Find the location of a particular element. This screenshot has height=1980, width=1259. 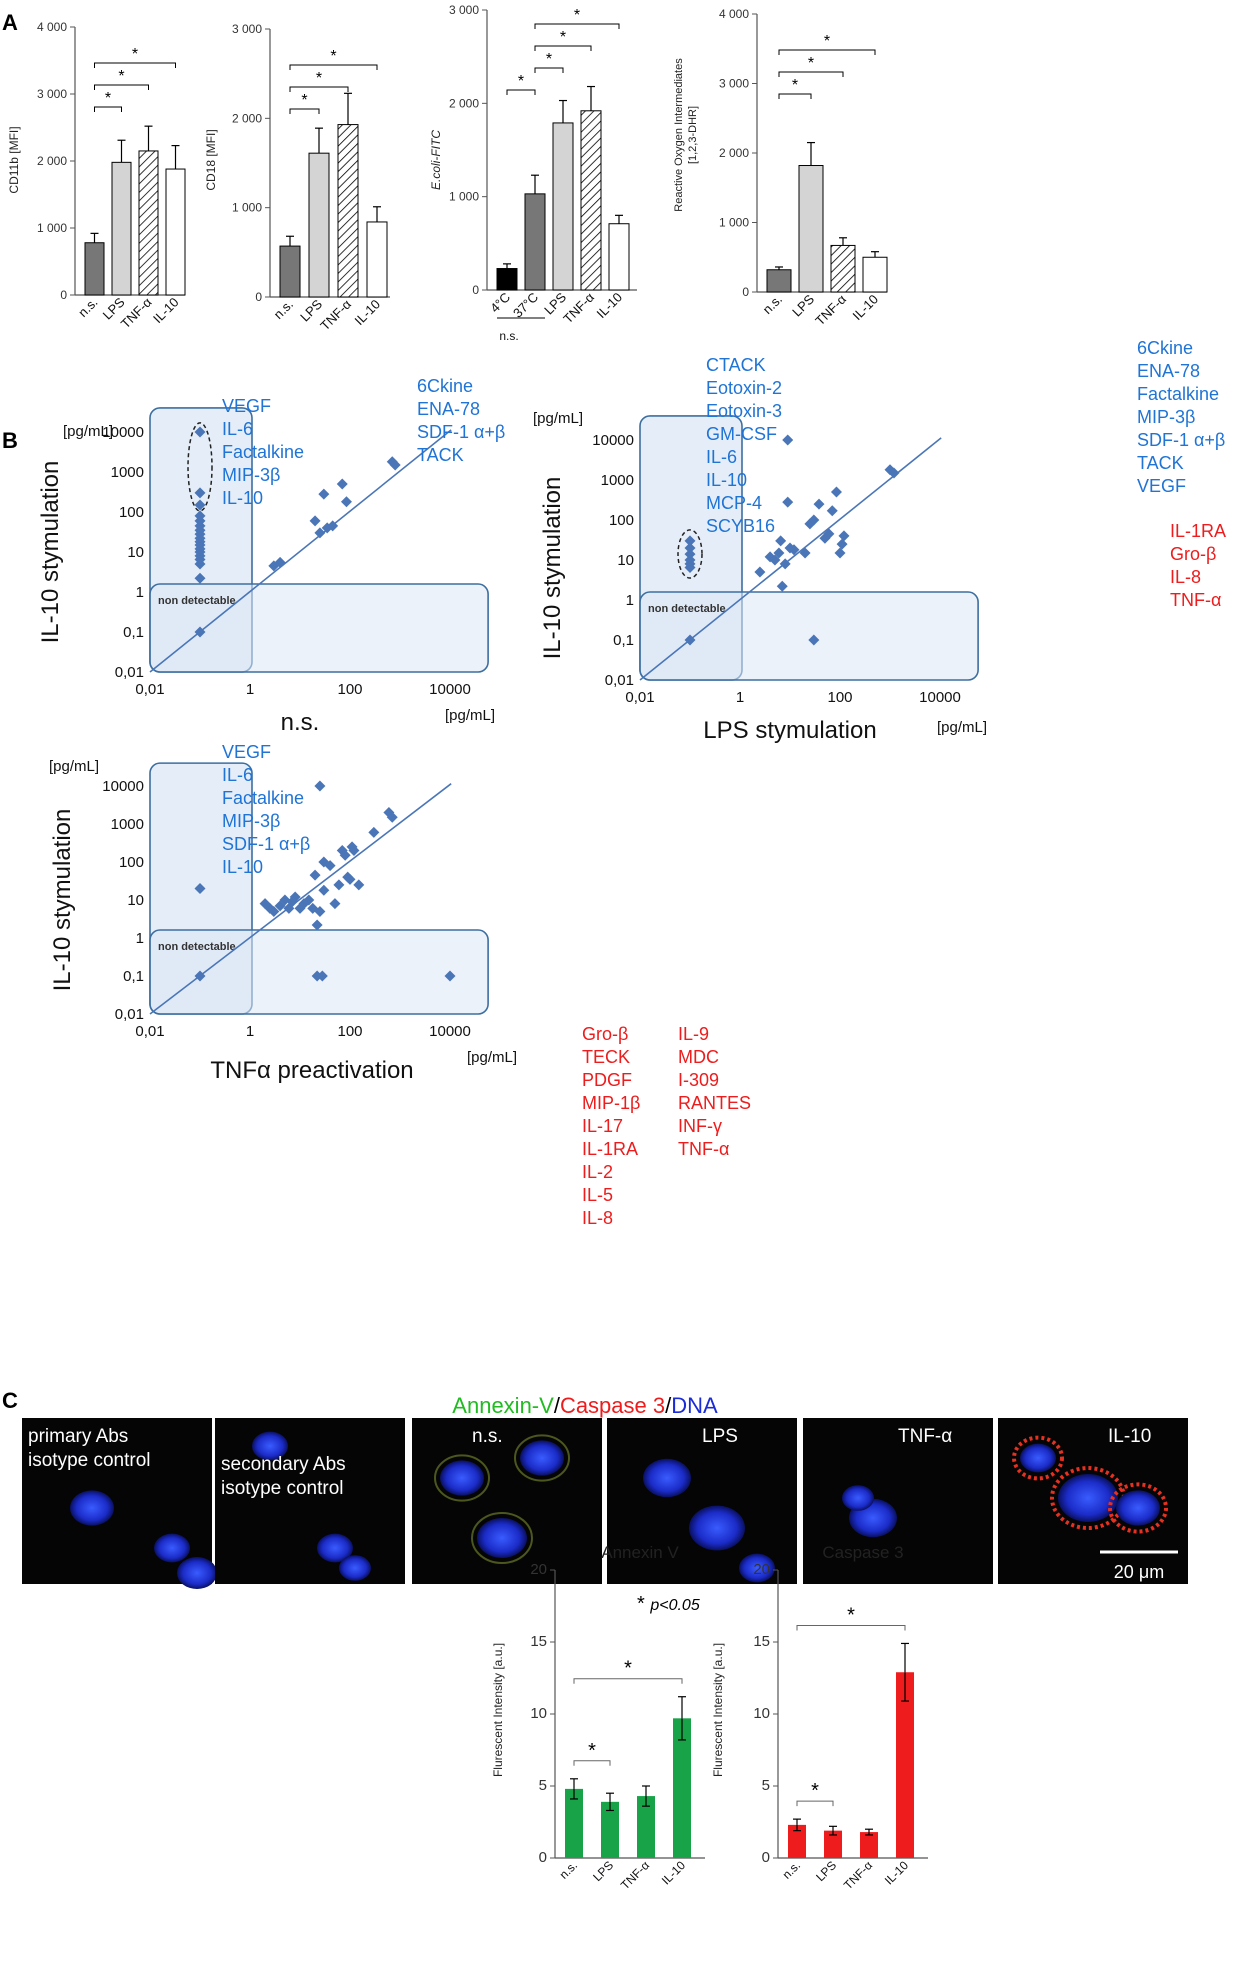

annotation-left-6: MCP-4 is located at coordinates (734, 503).